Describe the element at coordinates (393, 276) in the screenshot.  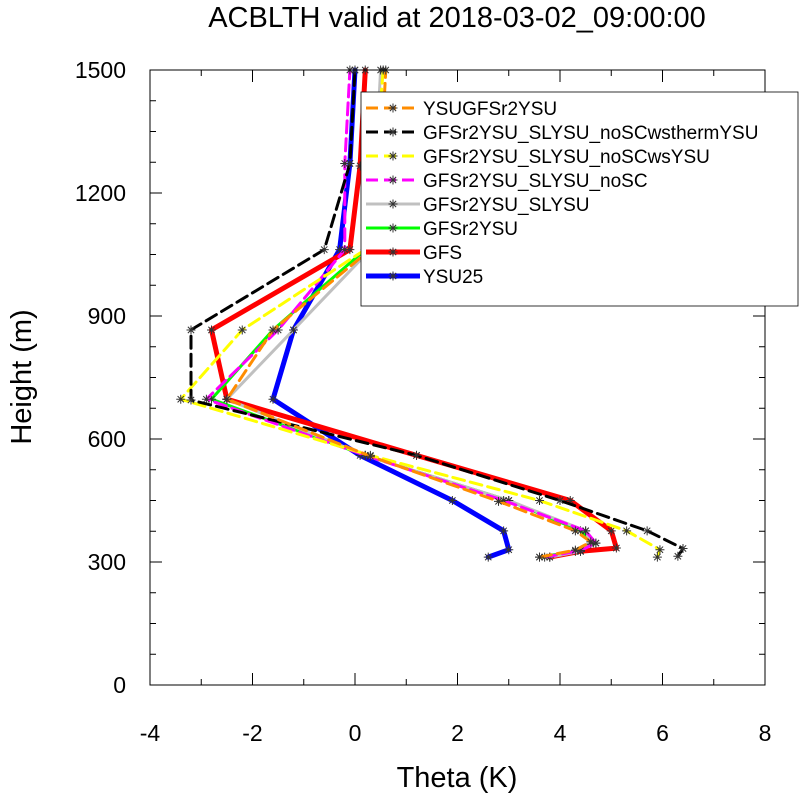
I see `point-marker-legend-ysu25` at that location.